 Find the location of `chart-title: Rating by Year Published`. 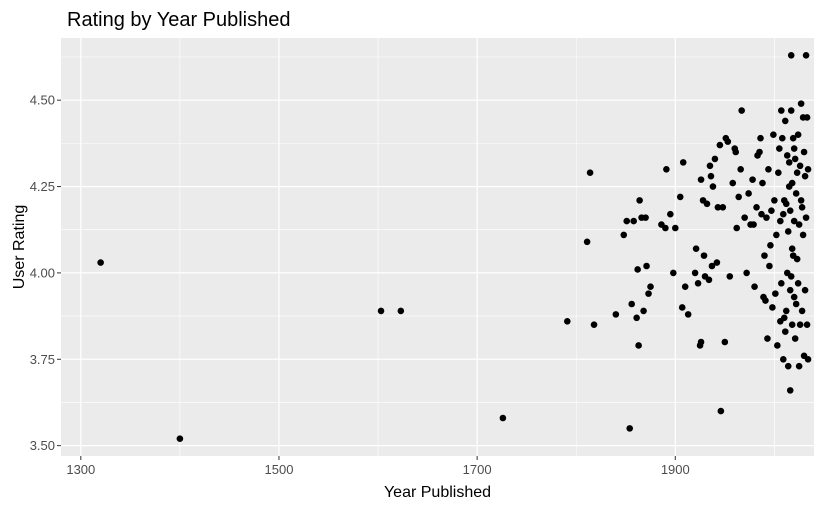

chart-title: Rating by Year Published is located at coordinates (179, 20).